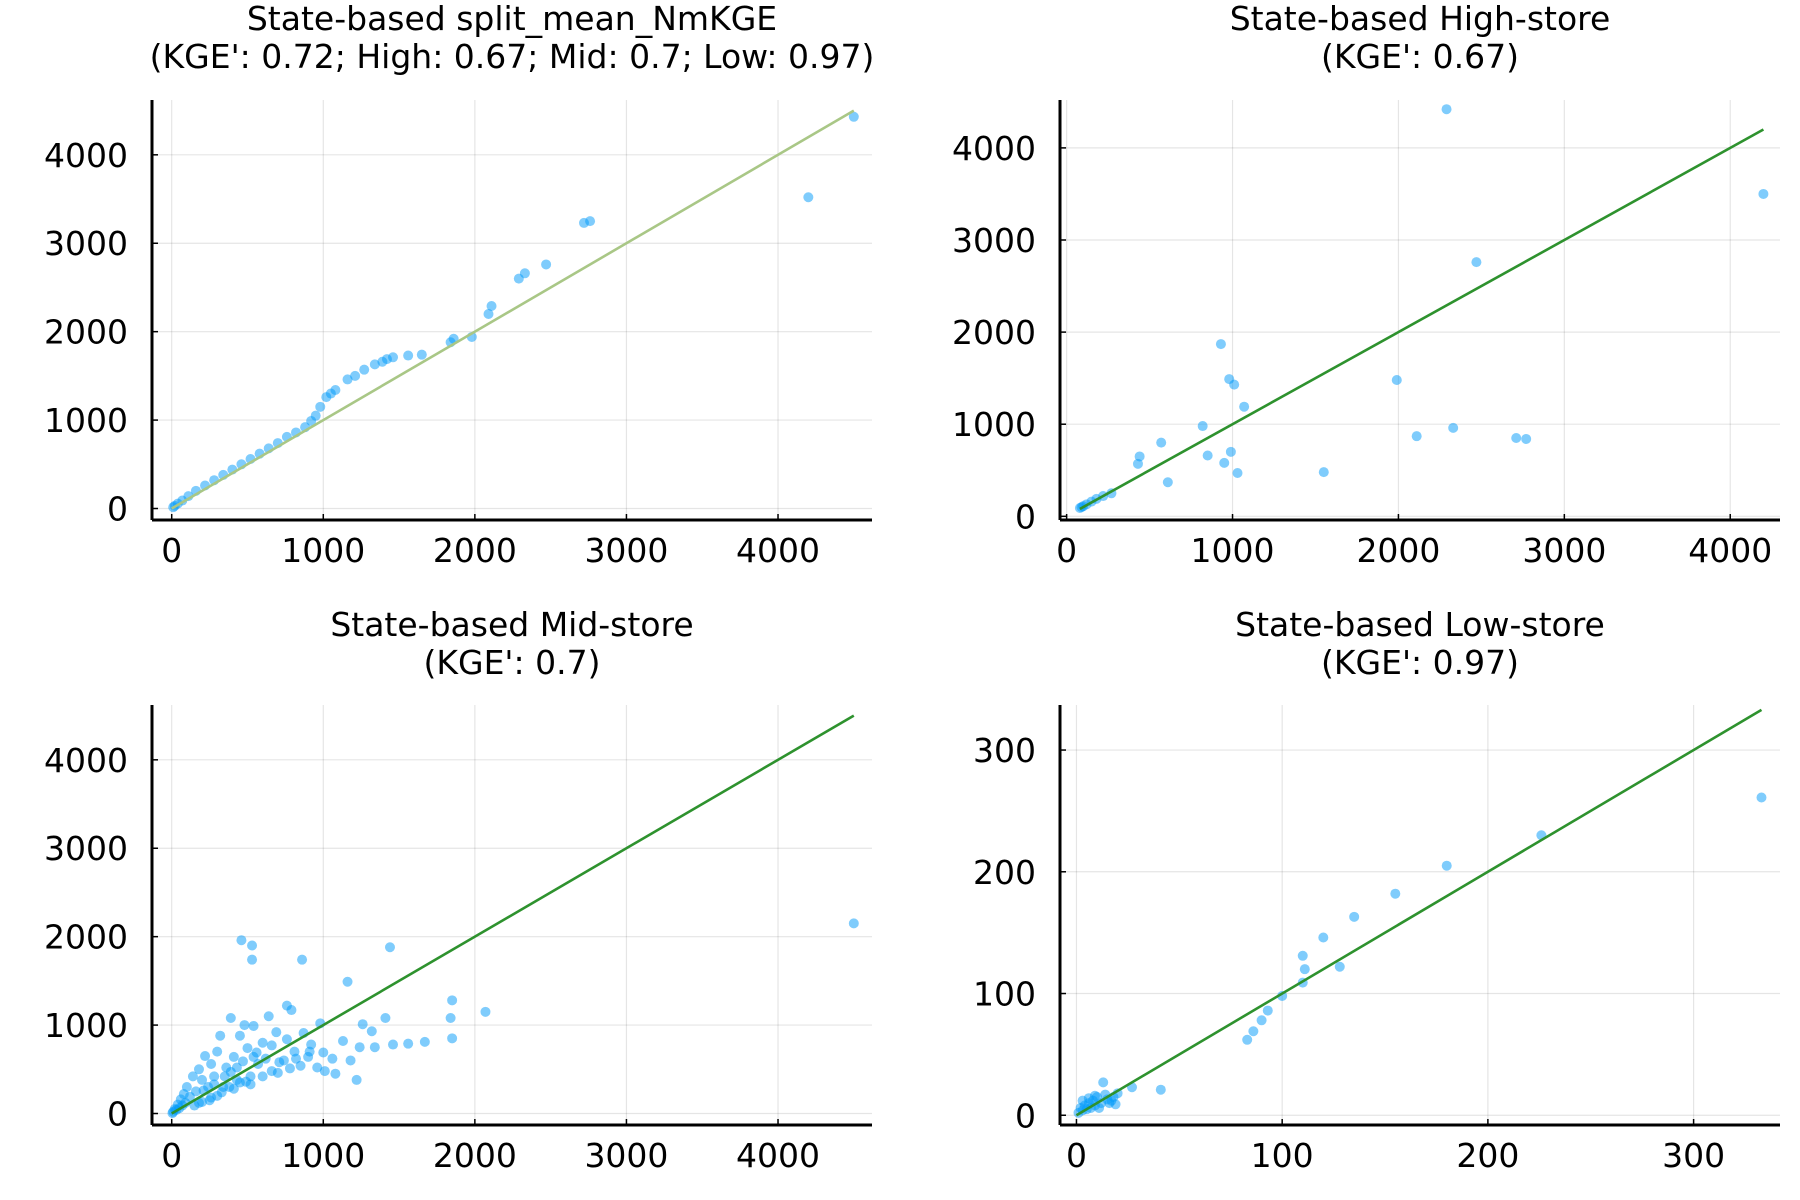  Describe the element at coordinates (86, 243) in the screenshot. I see `y-tick-label: 3000` at that location.